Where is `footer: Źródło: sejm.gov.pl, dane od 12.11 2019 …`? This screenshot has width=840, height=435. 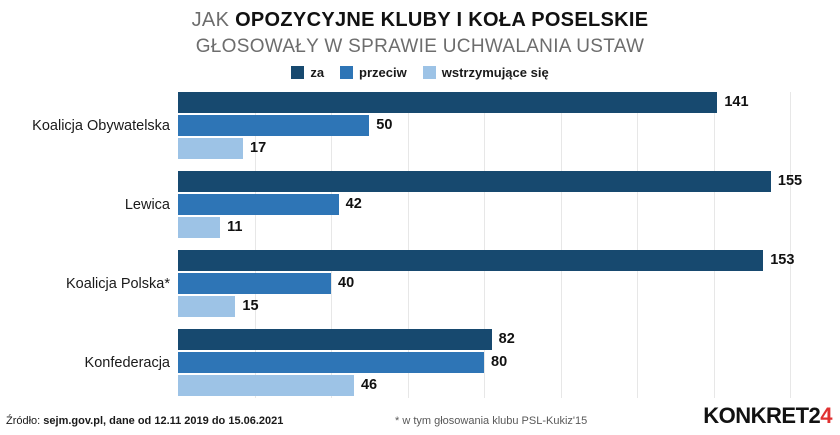 footer: Źródło: sejm.gov.pl, dane od 12.11 2019 … is located at coordinates (420, 416).